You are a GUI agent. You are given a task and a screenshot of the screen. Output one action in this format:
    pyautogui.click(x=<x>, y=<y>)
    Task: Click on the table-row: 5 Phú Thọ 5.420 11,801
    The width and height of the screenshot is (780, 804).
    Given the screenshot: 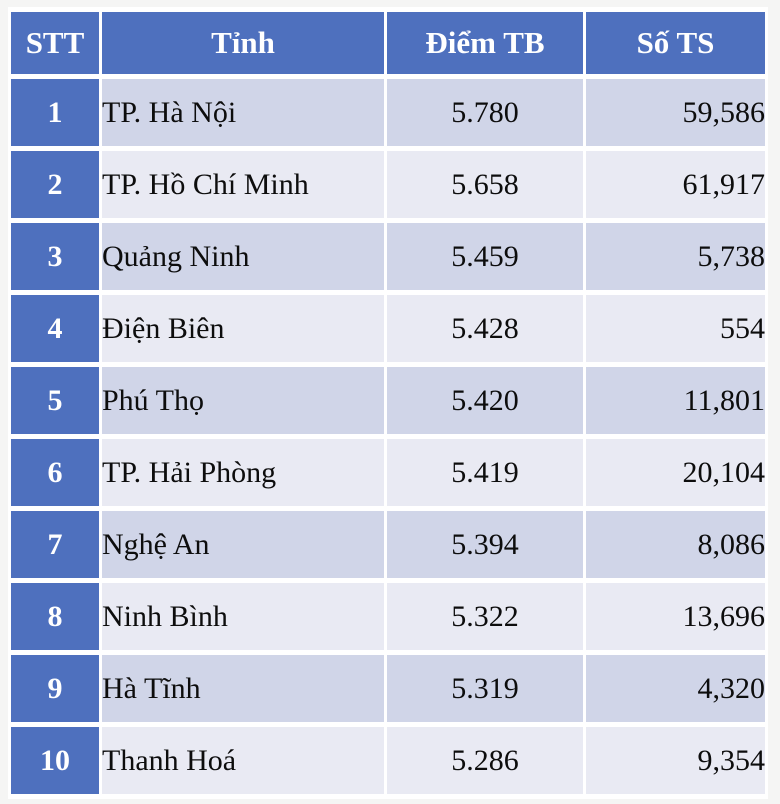 What is the action you would take?
    pyautogui.click(x=388, y=400)
    